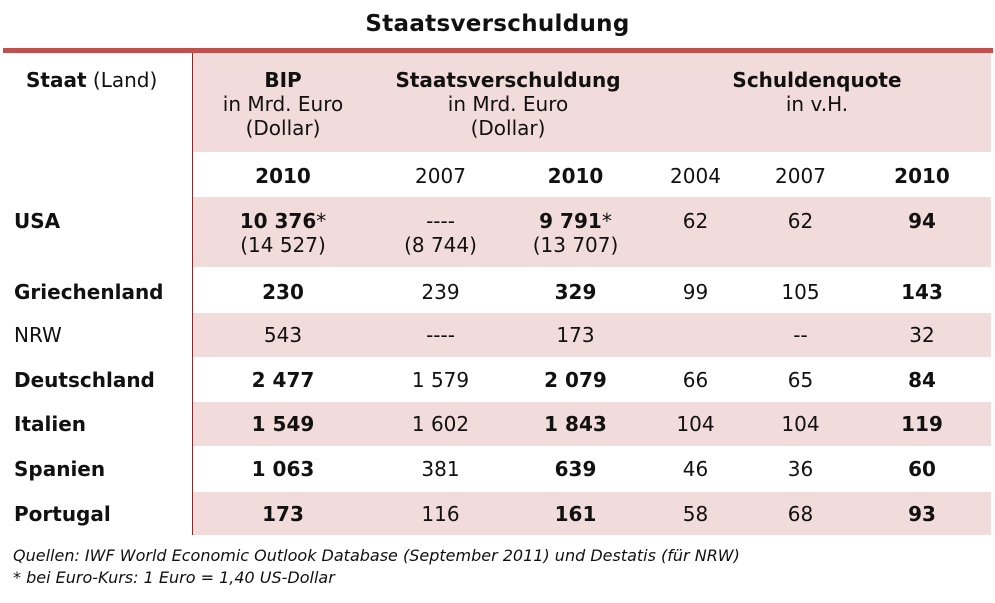 This screenshot has height=603, width=995. What do you see at coordinates (695, 469) in the screenshot?
I see `spanien-q2004: 46` at bounding box center [695, 469].